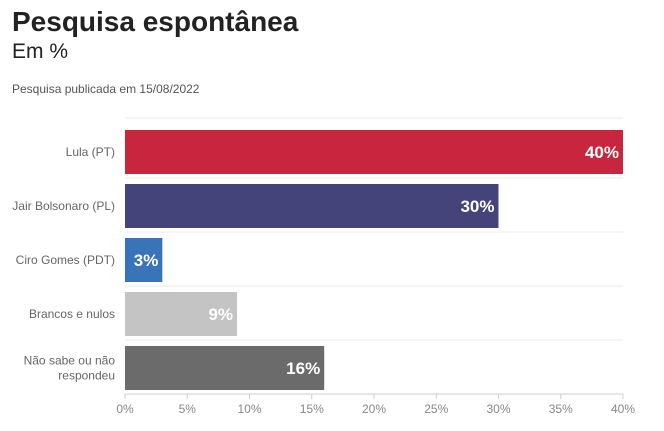 The image size is (664, 431). What do you see at coordinates (155, 21) in the screenshot?
I see `chart-title: Pesquisa espontânea` at bounding box center [155, 21].